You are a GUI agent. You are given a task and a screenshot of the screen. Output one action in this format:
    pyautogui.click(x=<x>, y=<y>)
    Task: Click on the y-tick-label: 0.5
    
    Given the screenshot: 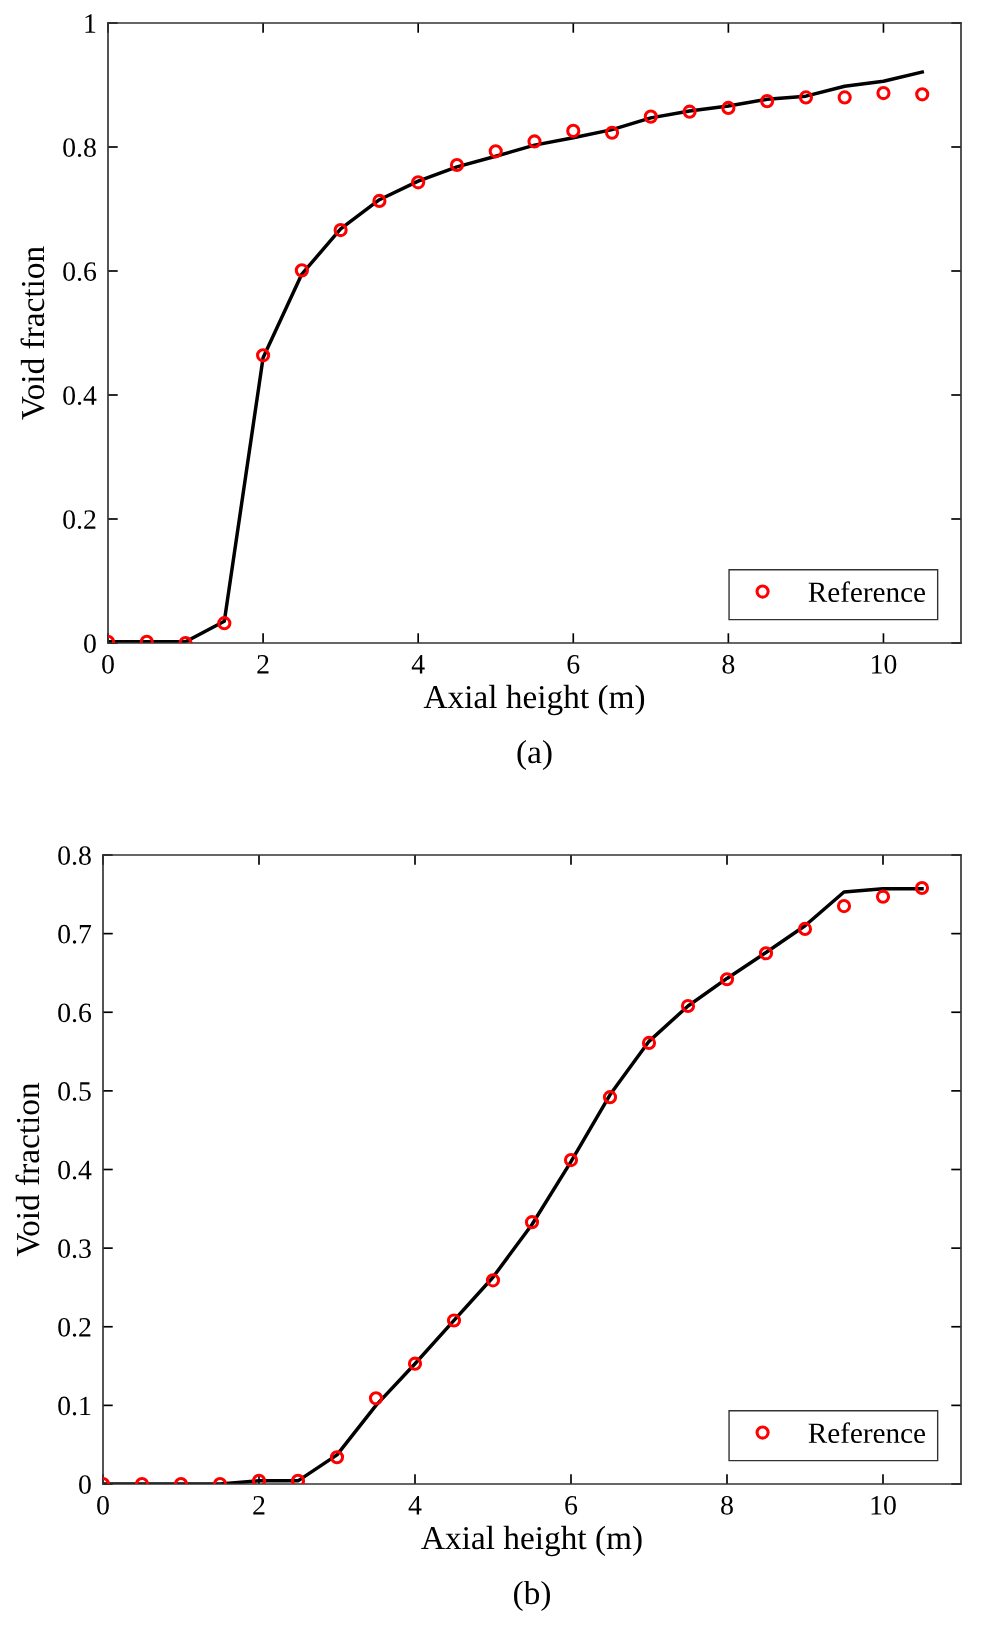 What is the action you would take?
    pyautogui.click(x=74, y=1091)
    